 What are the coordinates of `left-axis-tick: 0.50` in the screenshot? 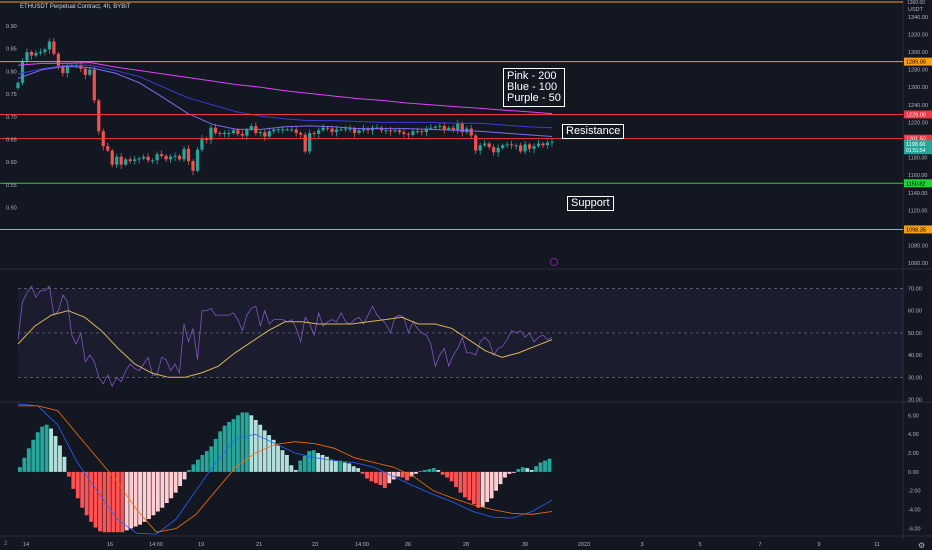 It's located at (11, 209).